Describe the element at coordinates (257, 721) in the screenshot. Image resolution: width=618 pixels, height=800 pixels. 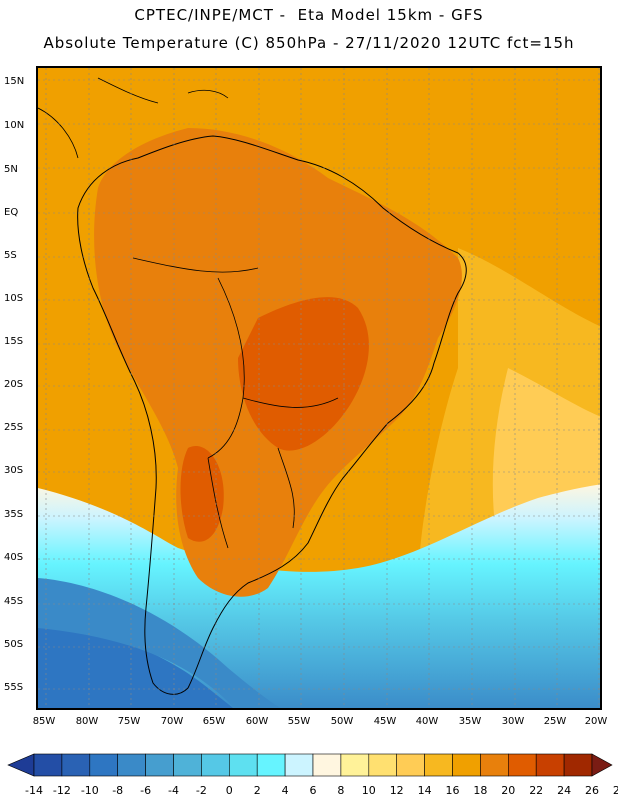
I see `lon-label-60w: 60W` at that location.